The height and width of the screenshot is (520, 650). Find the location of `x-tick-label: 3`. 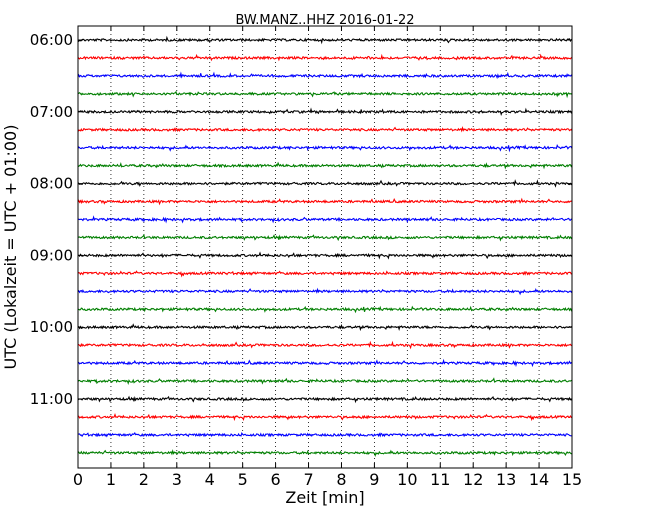

x-tick-label: 3 is located at coordinates (177, 479).